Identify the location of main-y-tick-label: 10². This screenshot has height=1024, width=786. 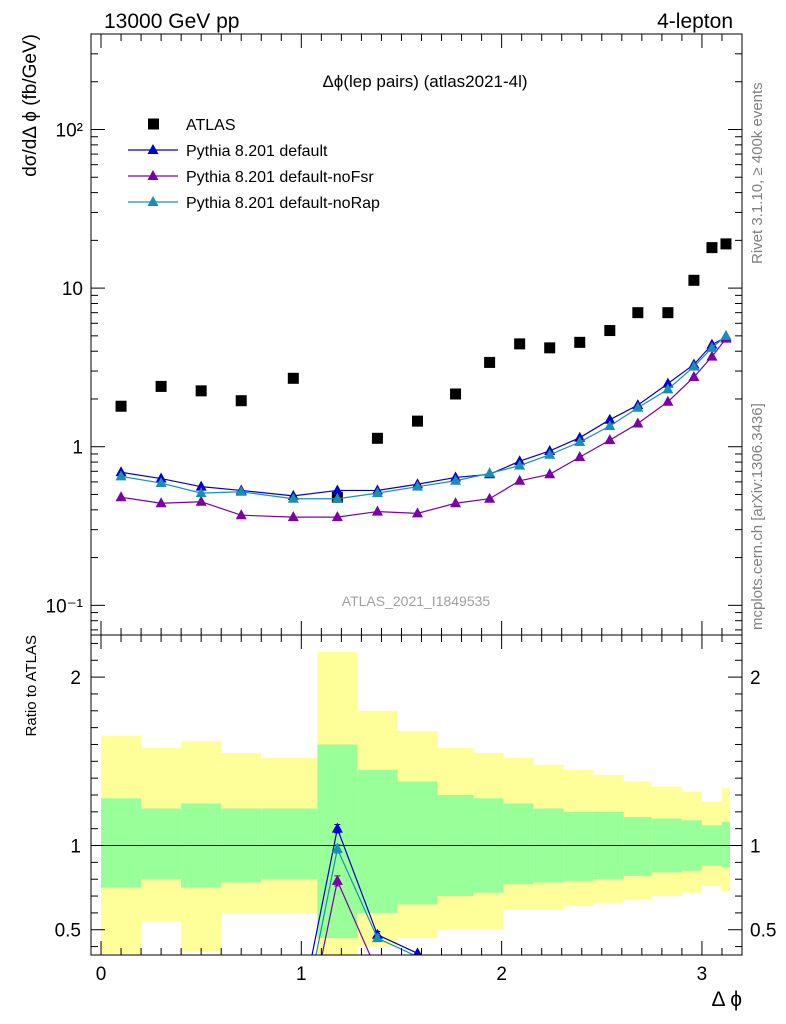
(69, 130).